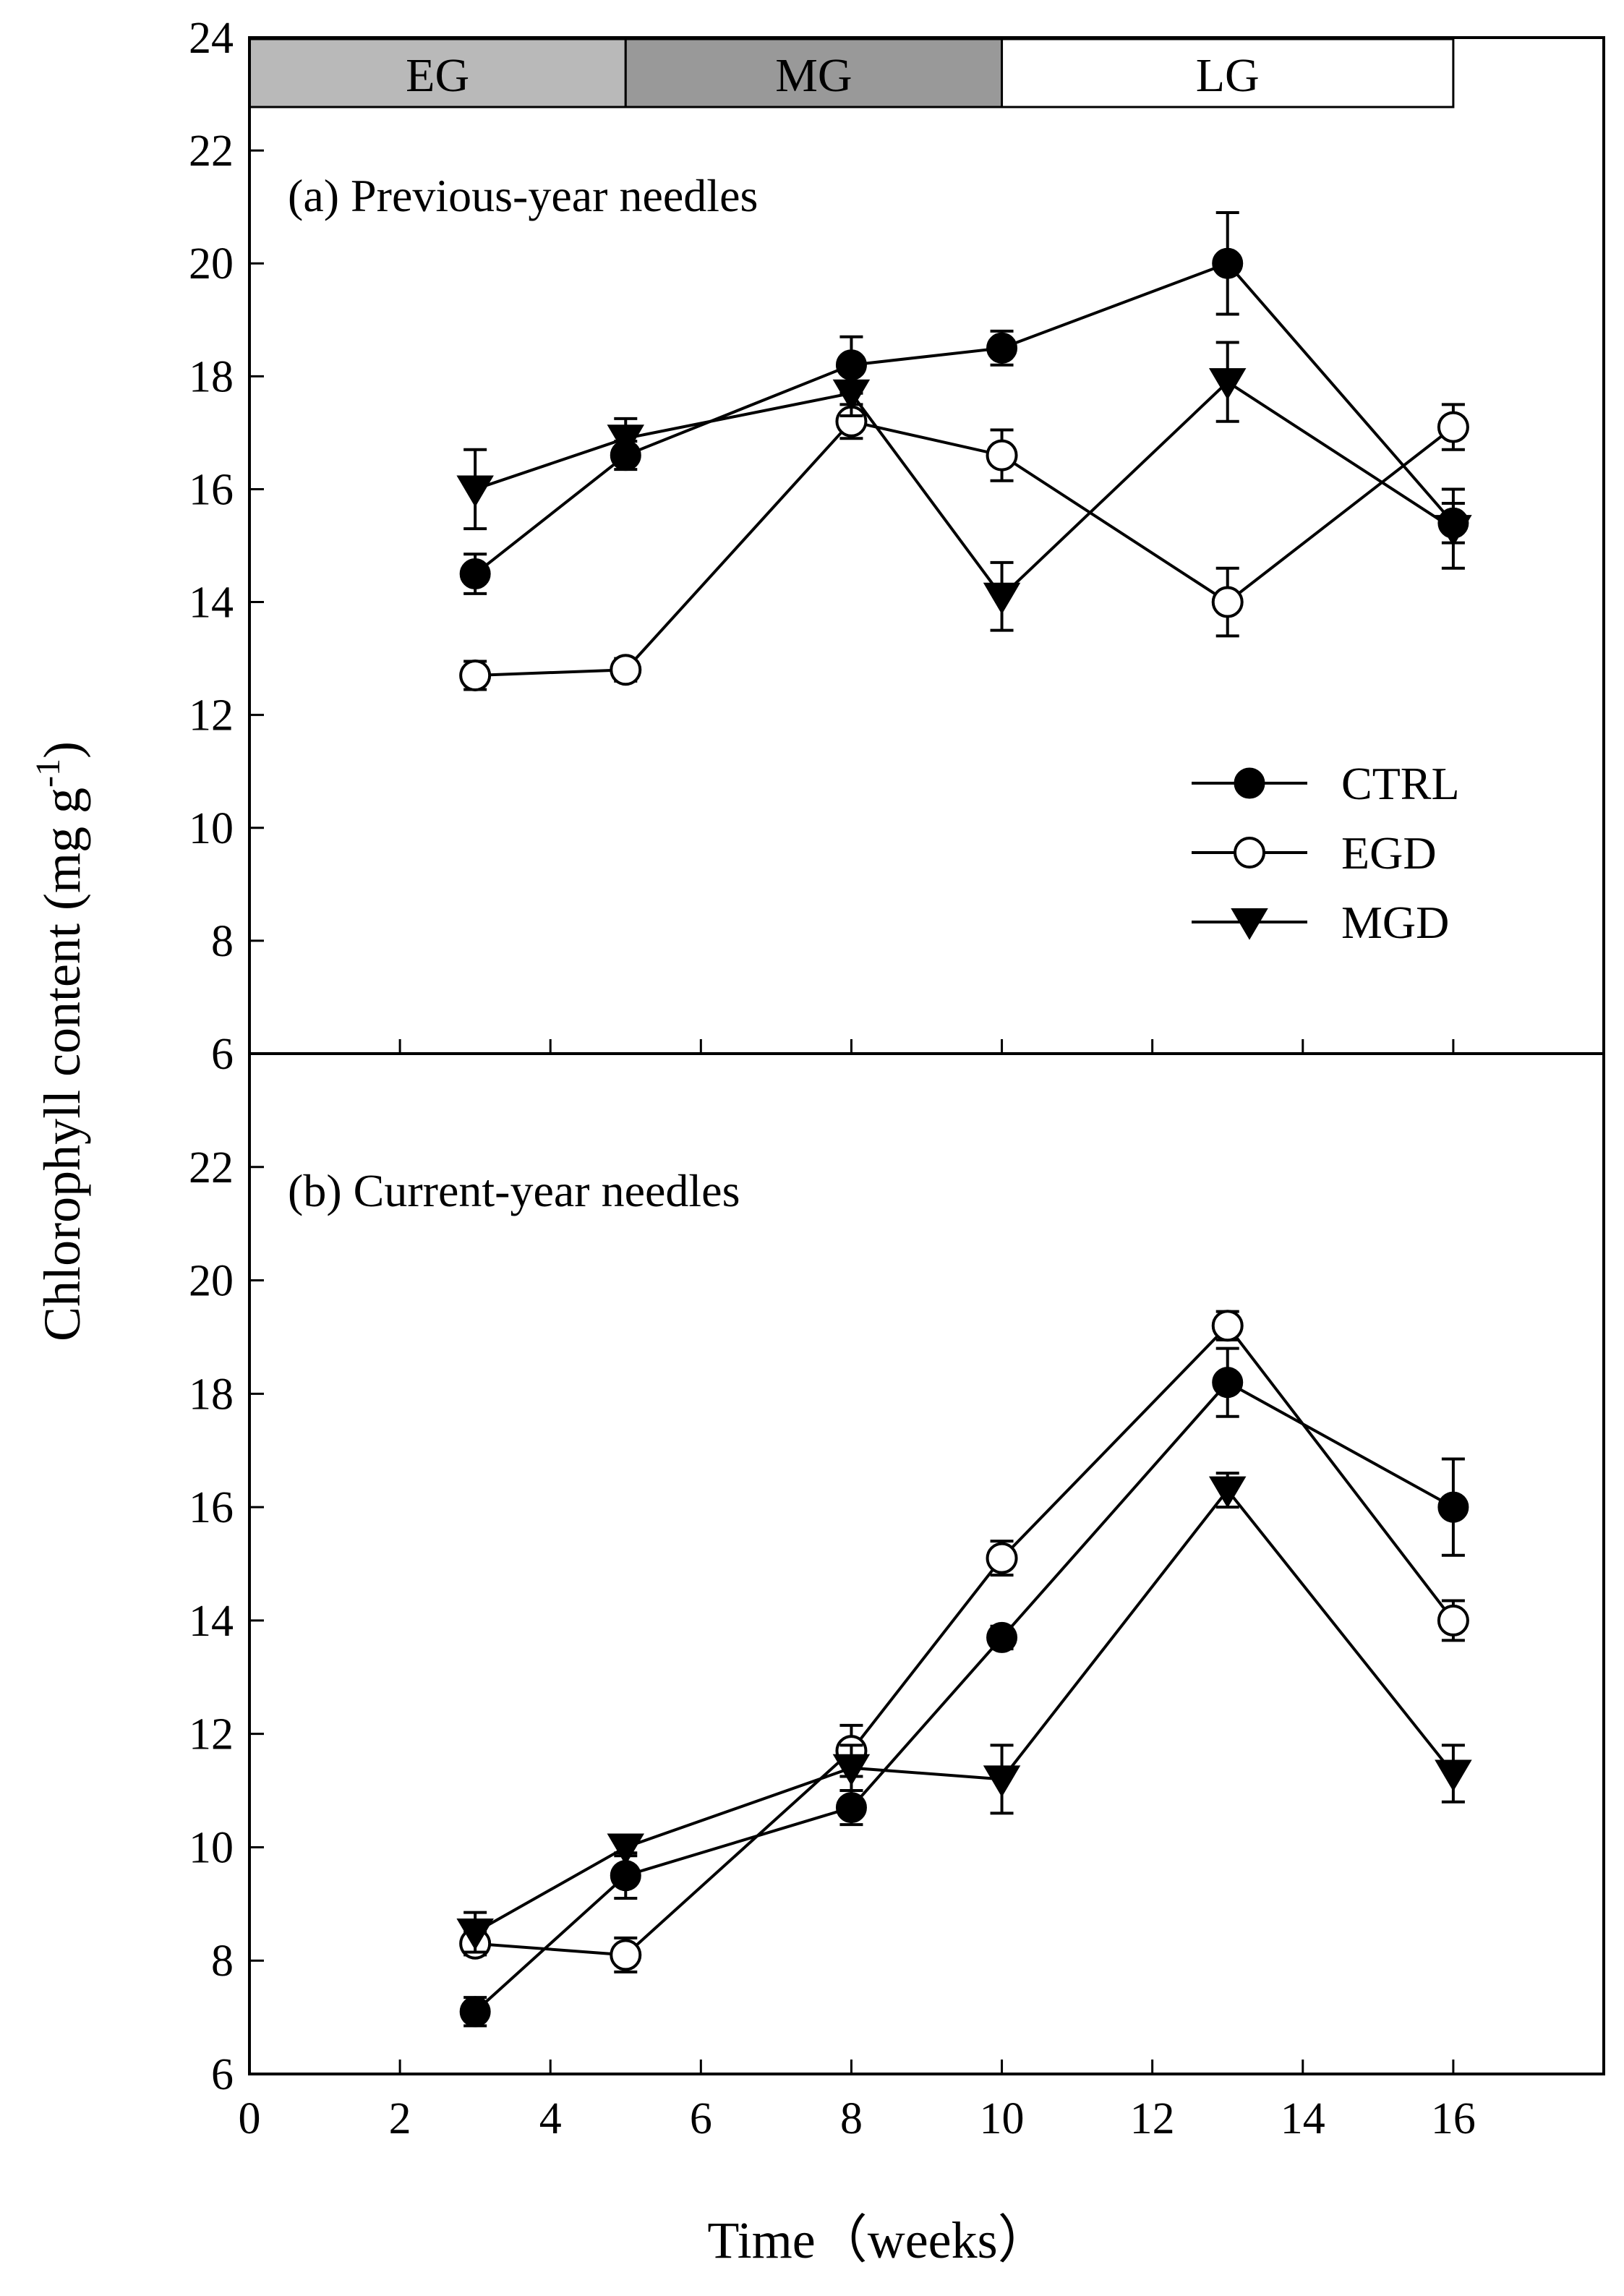 This screenshot has width=1624, height=2296. Describe the element at coordinates (878, 2240) in the screenshot. I see `x-axis-title: Time（weeks）` at that location.